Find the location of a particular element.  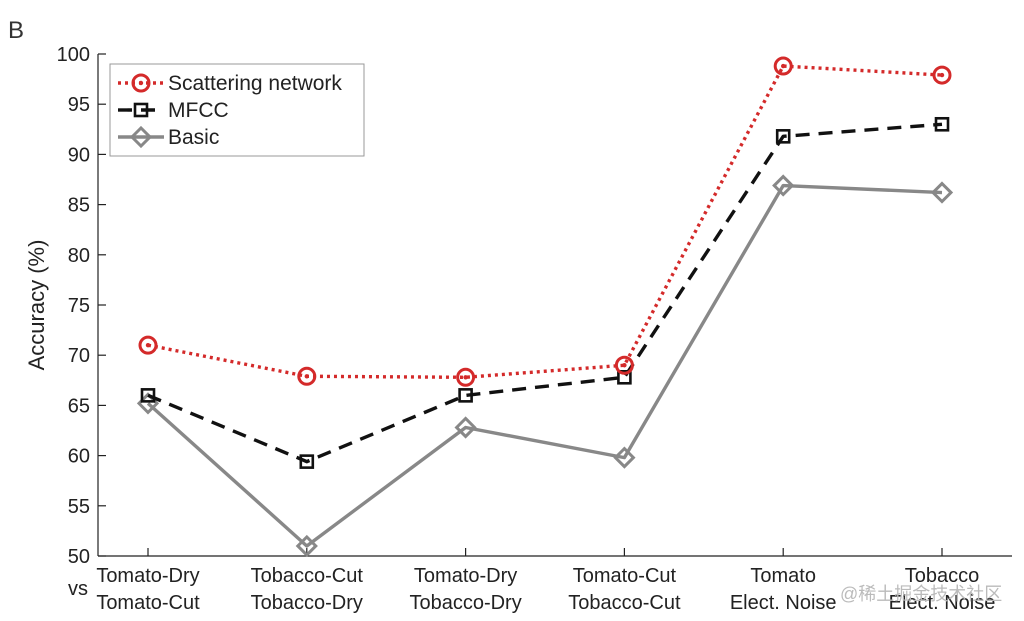

legend-entry: Basic is located at coordinates (168, 137).